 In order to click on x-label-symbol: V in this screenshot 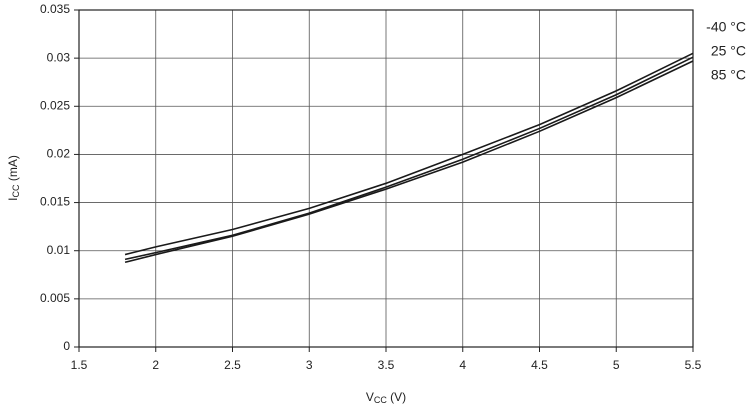, I will do `click(370, 397)`.